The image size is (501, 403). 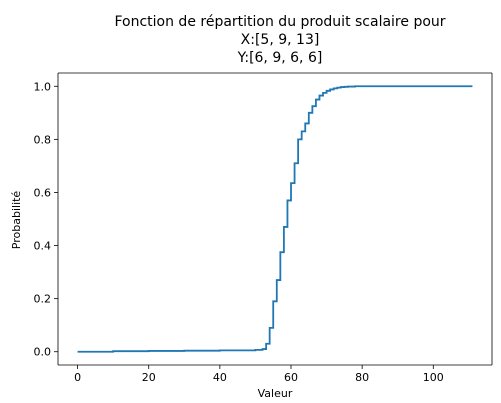 I want to click on x-axis-ticks: 0 20 40 60 80 100, so click(x=259, y=374).